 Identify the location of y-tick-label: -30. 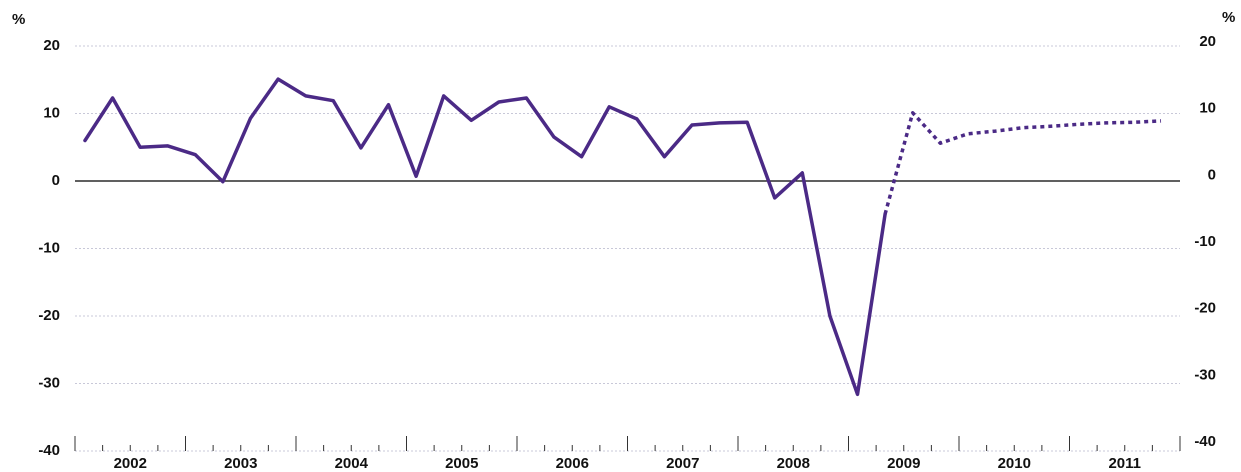
(49, 382).